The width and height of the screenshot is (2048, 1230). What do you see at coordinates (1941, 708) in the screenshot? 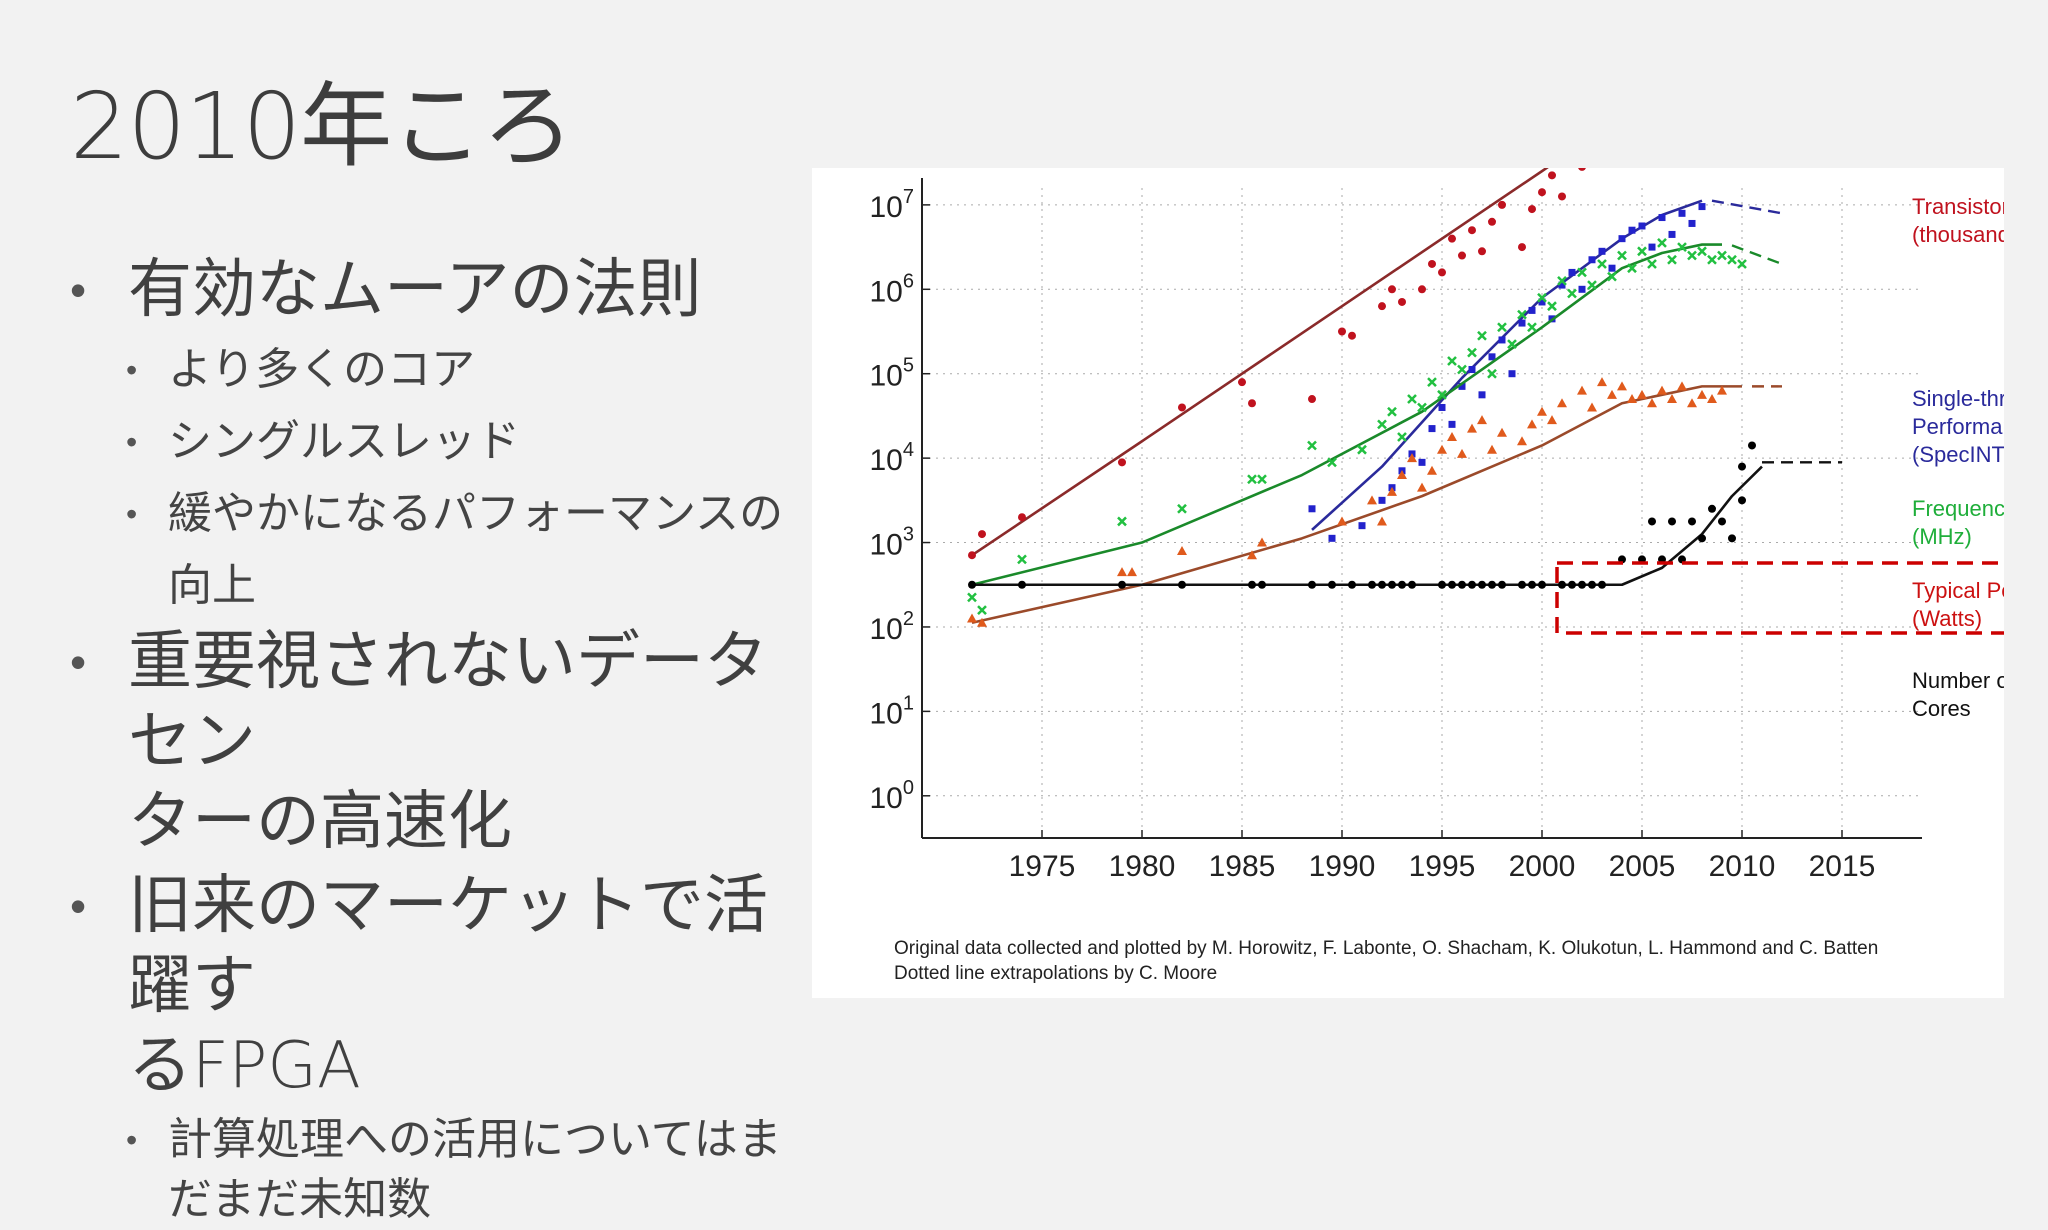
I see `legend-label: Cores` at bounding box center [1941, 708].